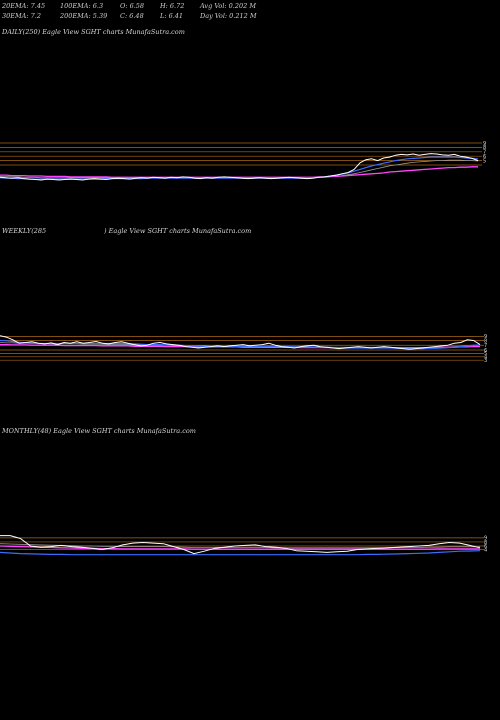 This screenshot has height=720, width=500. I want to click on weekly-axis-label: 6, so click(485, 351).